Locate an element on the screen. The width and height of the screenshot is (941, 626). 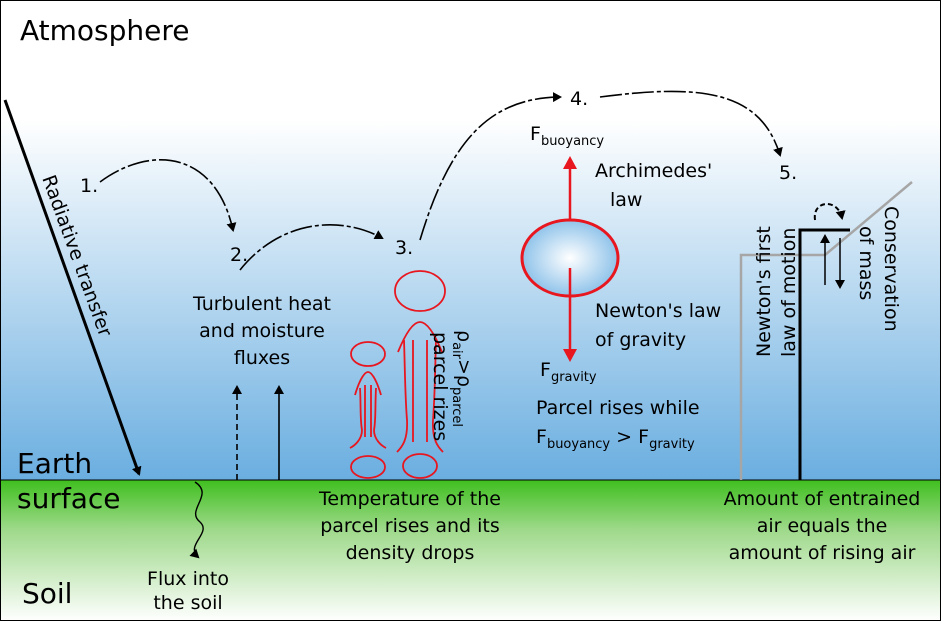
connector-3-to-4-arrow is located at coordinates (490, 166).